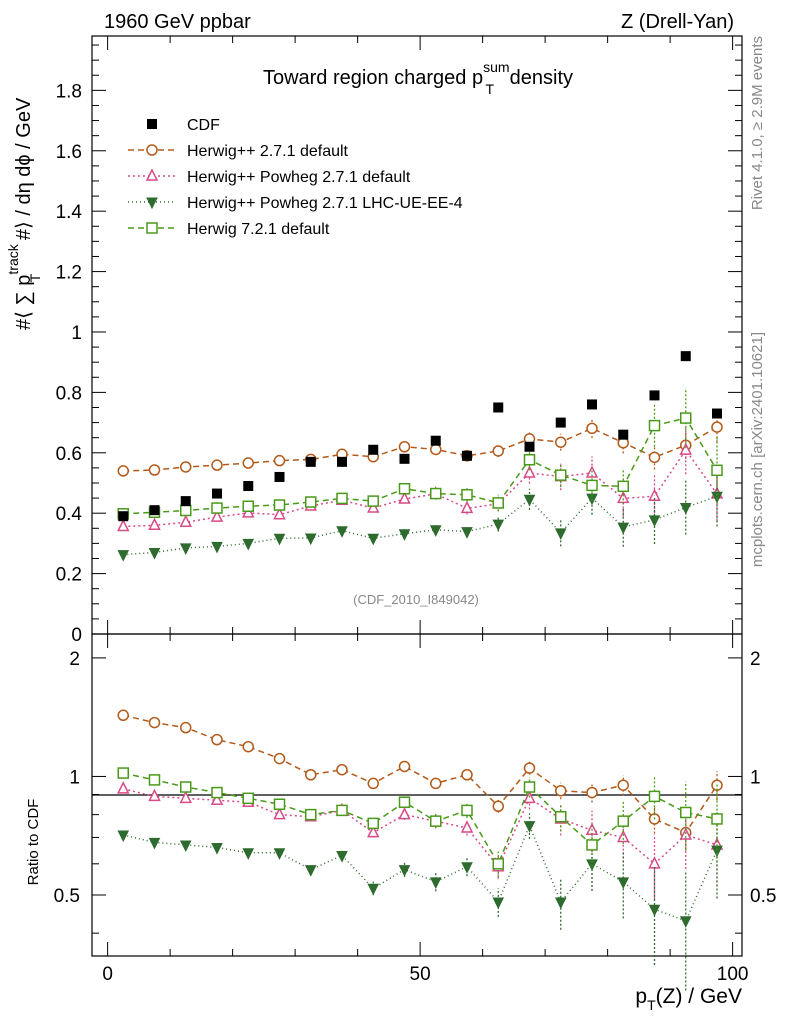 This screenshot has height=1024, width=786. I want to click on main-y-tick-label: 0.8, so click(69, 393).